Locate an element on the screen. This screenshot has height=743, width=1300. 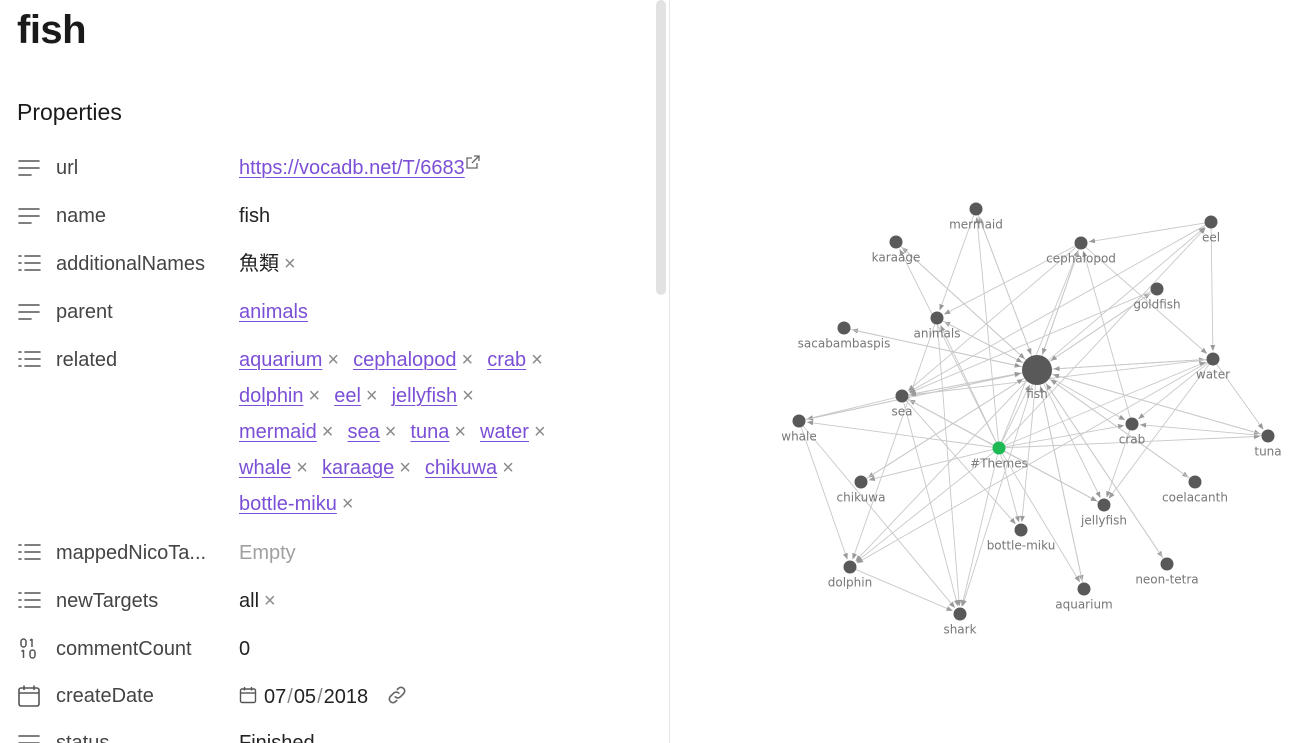
property-label: url is located at coordinates (67, 168).